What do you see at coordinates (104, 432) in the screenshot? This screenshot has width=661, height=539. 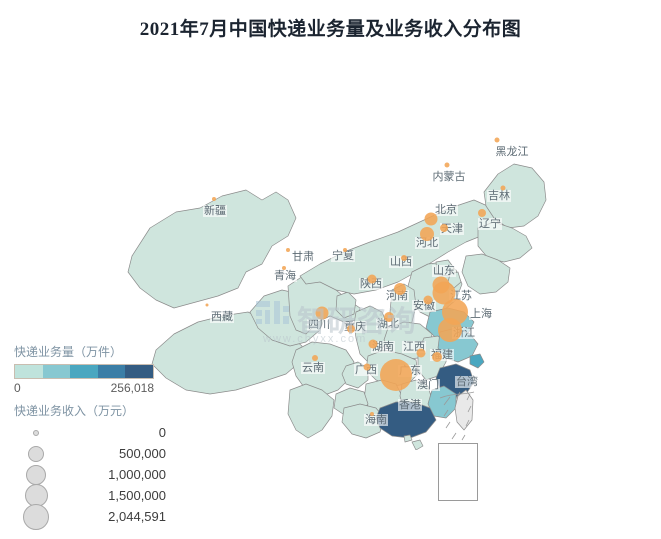 I see `bubble-legend-item: 0` at bounding box center [104, 432].